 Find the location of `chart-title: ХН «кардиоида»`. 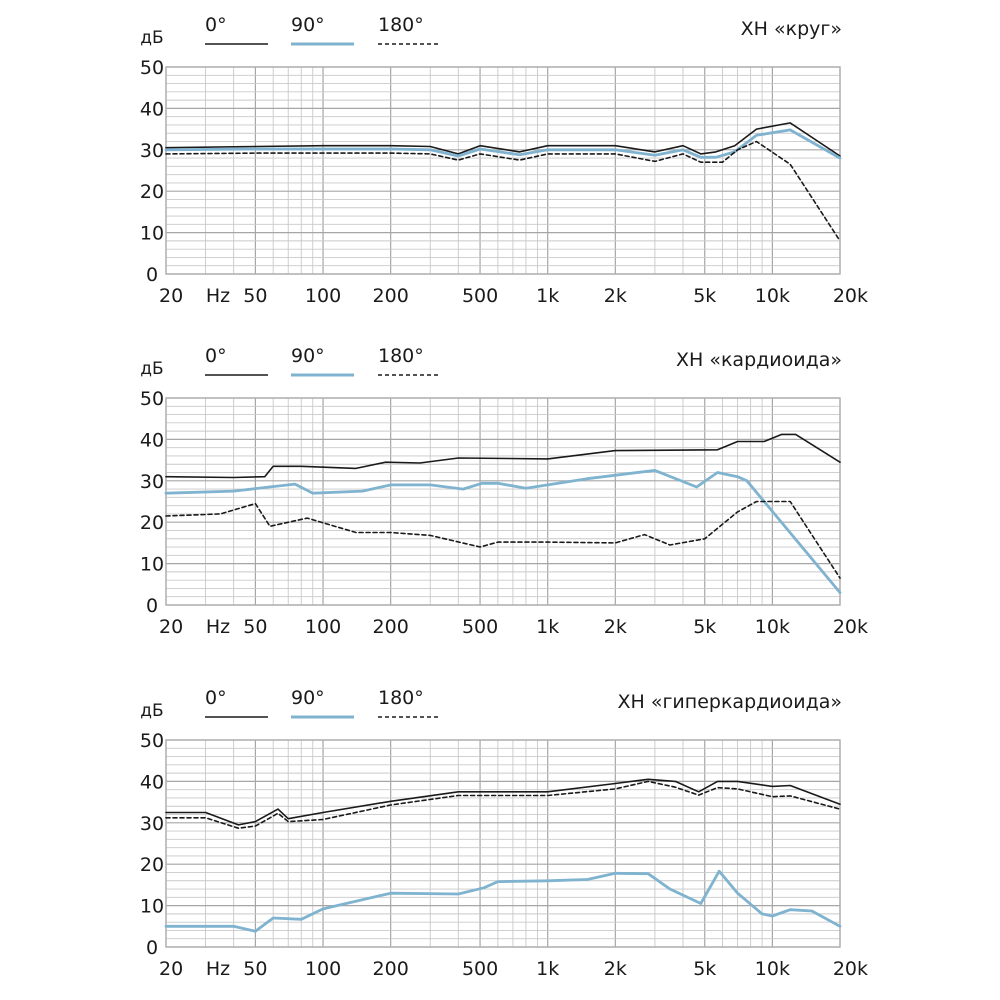

chart-title: ХН «кардиоида» is located at coordinates (759, 360).